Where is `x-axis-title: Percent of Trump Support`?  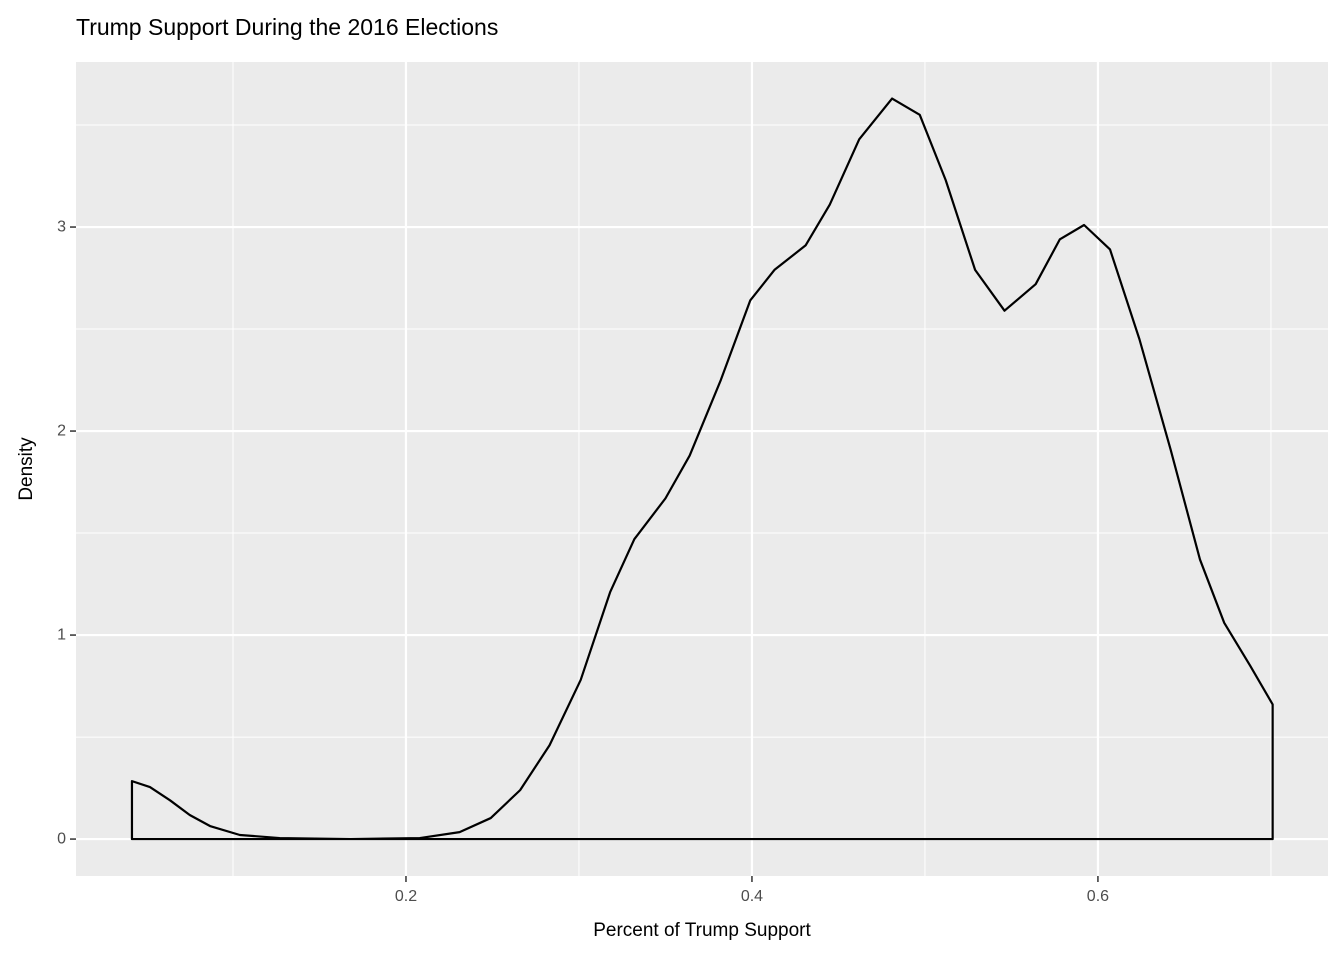 x-axis-title: Percent of Trump Support is located at coordinates (702, 930).